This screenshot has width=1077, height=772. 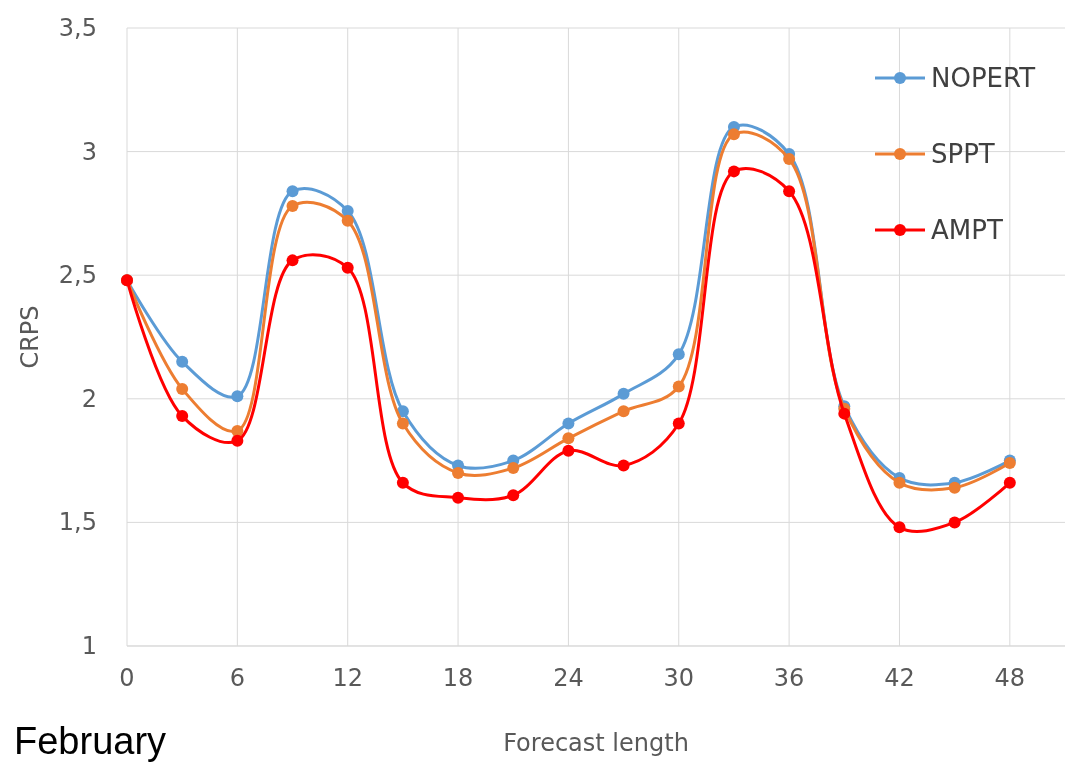 I want to click on x-tick-label: 6, so click(x=237, y=678).